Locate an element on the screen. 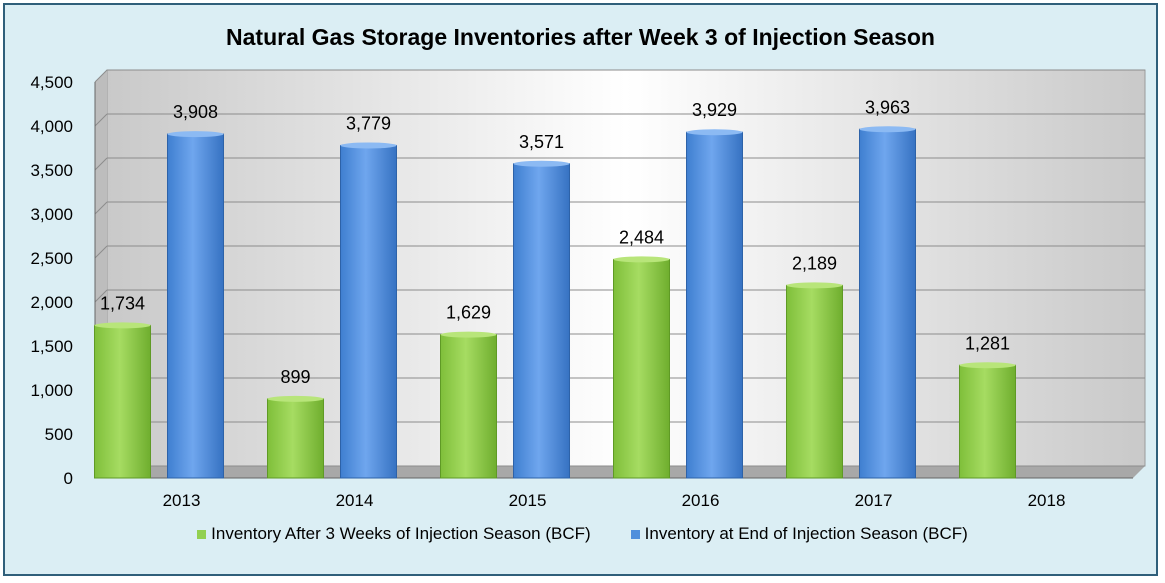  data-label: 3,908 is located at coordinates (195, 112).